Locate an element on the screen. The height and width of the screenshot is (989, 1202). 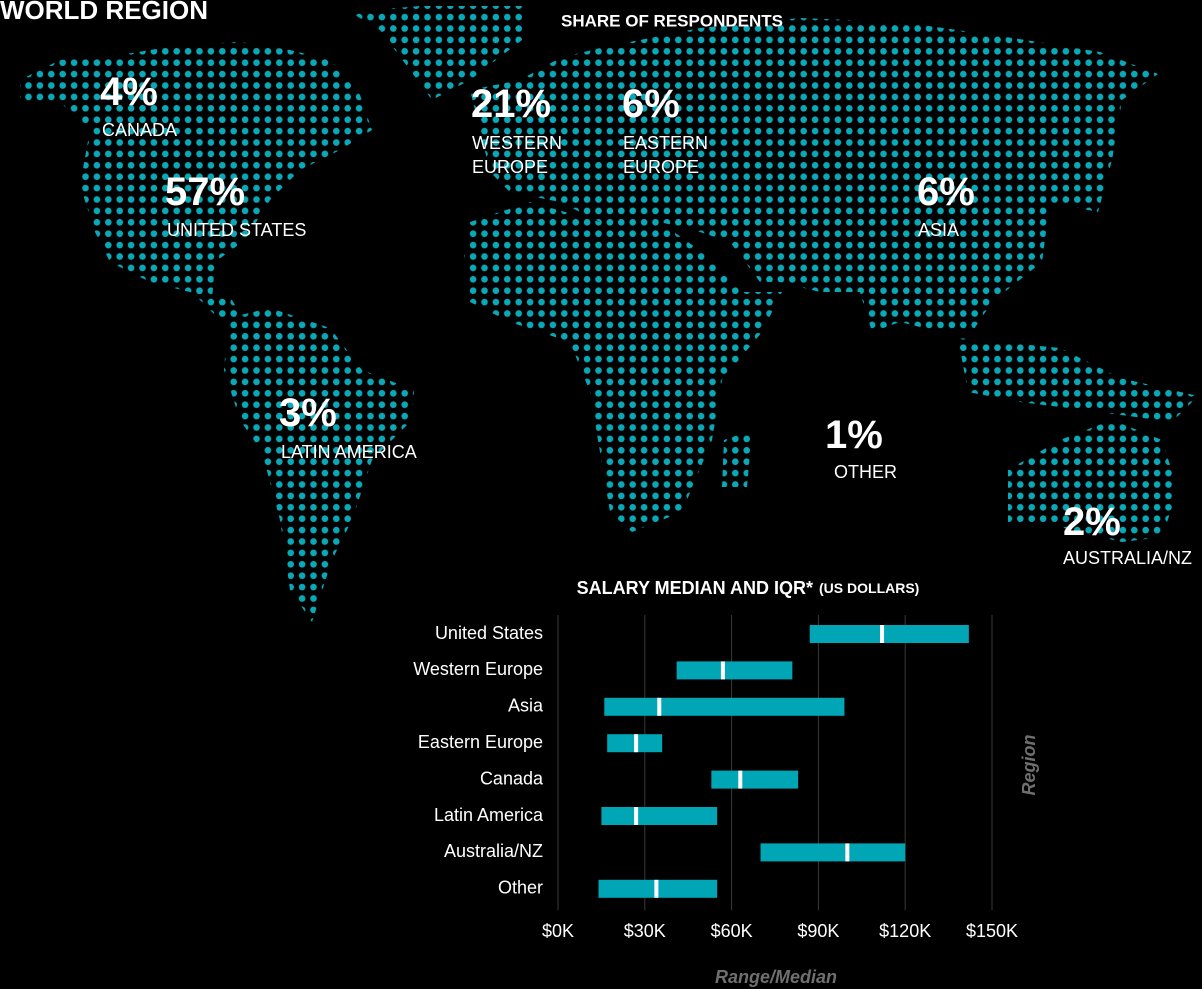
region-share: 57% is located at coordinates (205, 192).